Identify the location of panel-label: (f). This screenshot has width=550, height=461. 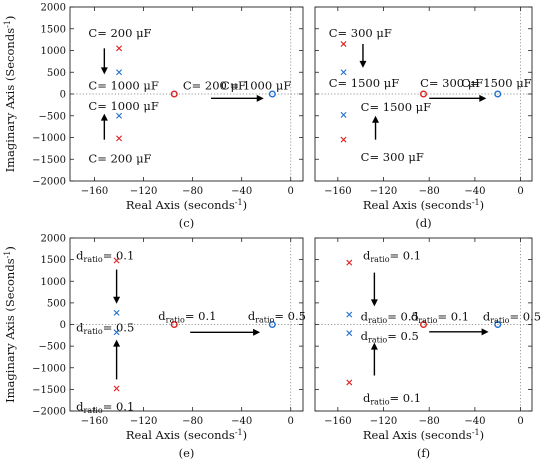
(423, 453).